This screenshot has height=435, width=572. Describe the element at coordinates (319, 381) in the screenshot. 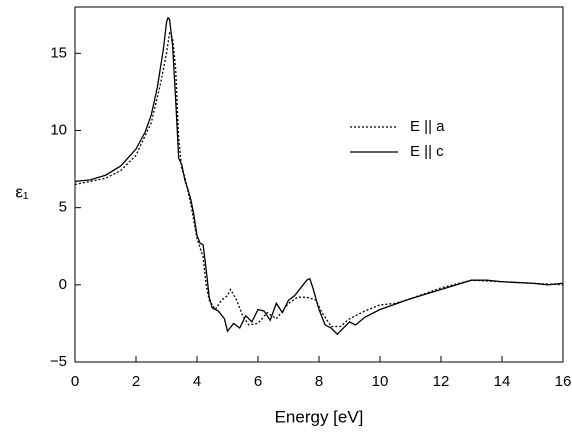

I see `x-tick-label: 8` at that location.